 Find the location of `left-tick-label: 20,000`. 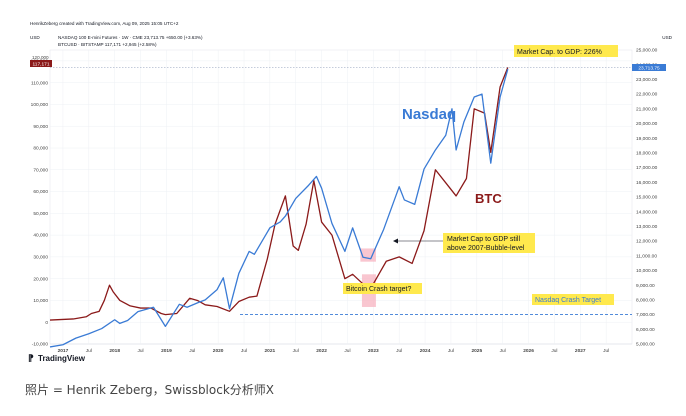

left-tick-label: 20,000 is located at coordinates (40, 279).